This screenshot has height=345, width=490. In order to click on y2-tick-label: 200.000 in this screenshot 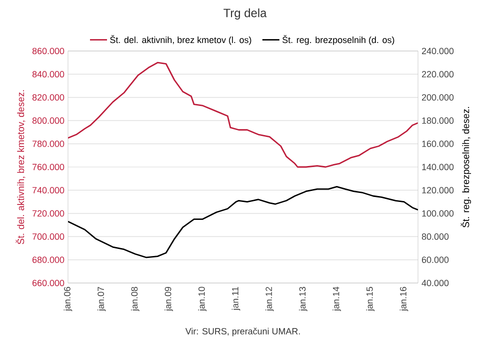, I will do `click(438, 97)`.